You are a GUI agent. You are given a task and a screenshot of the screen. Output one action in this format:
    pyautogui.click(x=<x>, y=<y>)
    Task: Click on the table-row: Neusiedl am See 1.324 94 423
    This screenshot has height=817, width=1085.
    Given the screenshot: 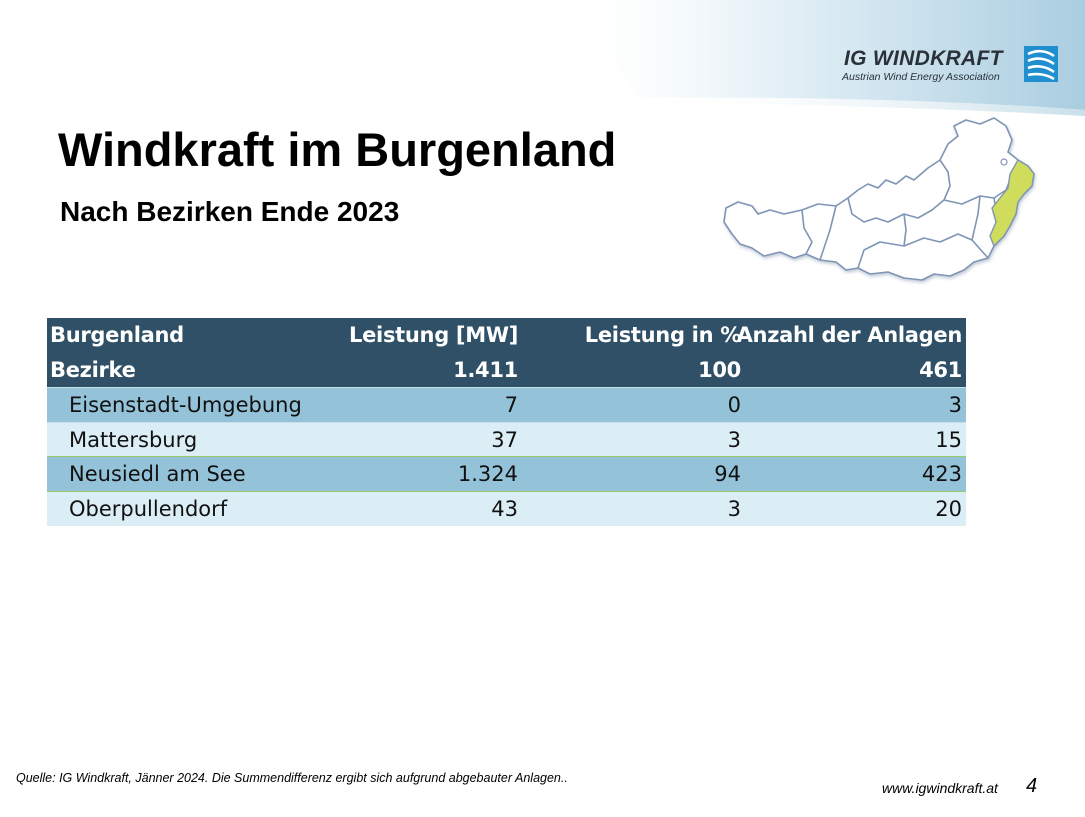 What is the action you would take?
    pyautogui.click(x=506, y=473)
    